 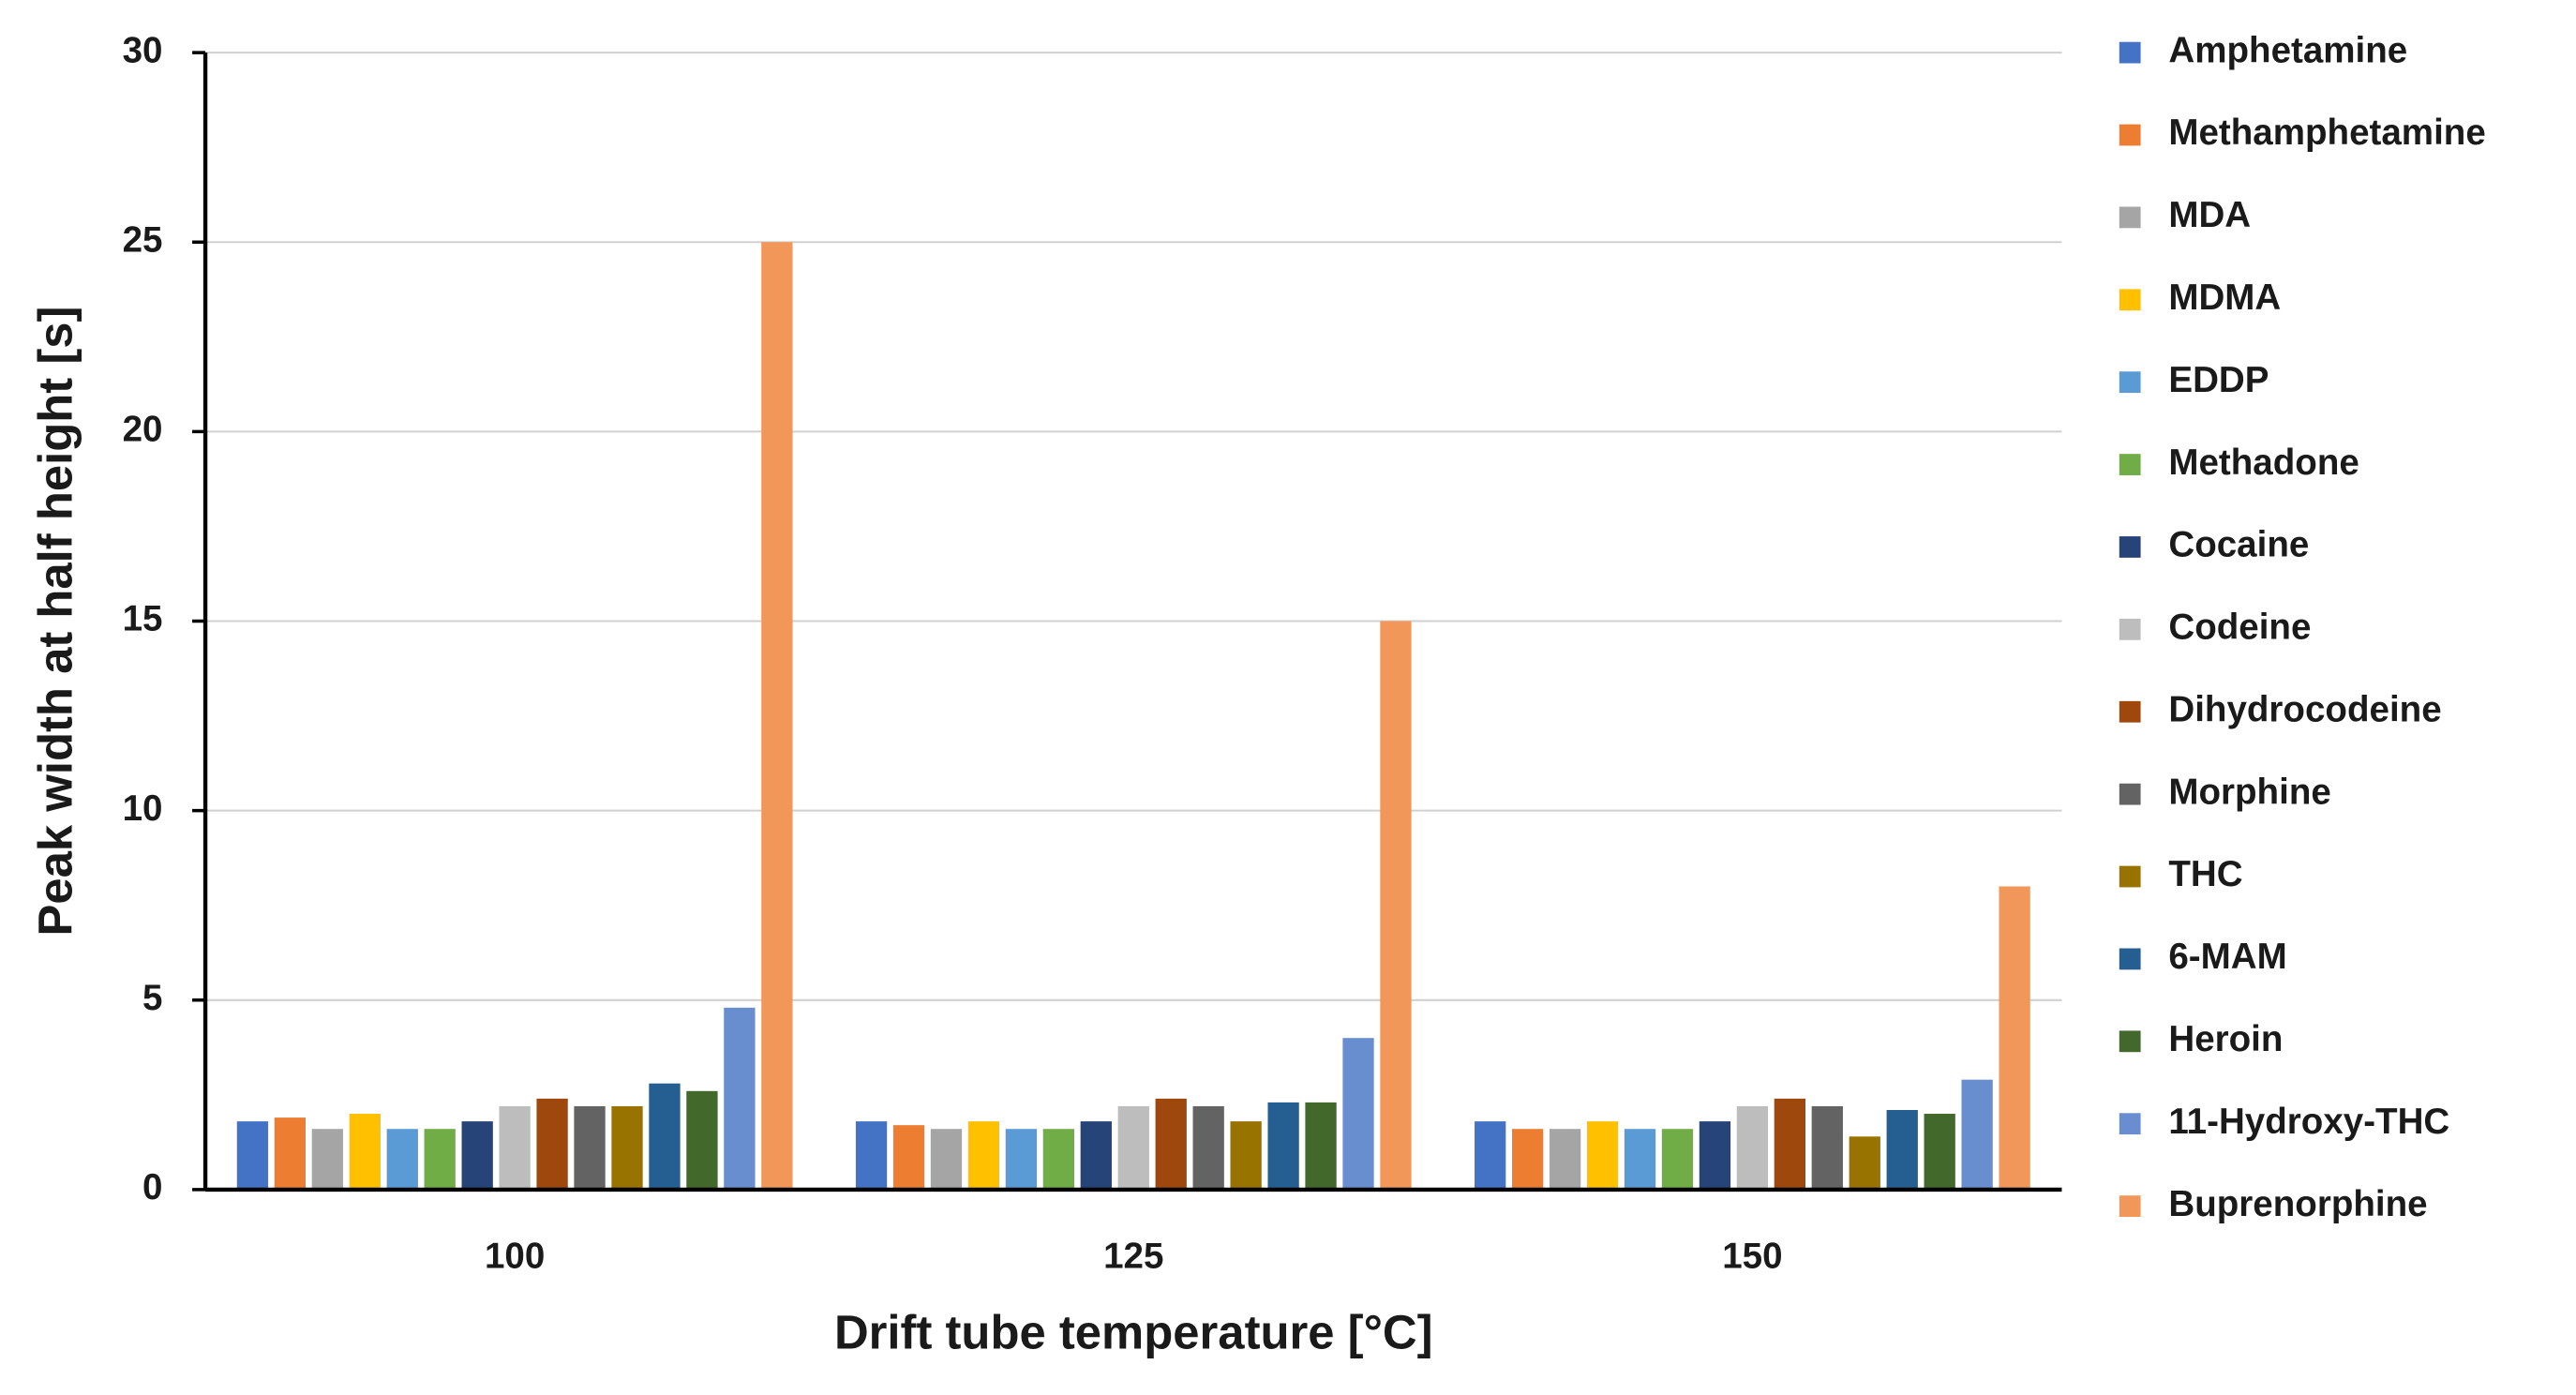 I want to click on legend-label: MDA, so click(x=2210, y=215).